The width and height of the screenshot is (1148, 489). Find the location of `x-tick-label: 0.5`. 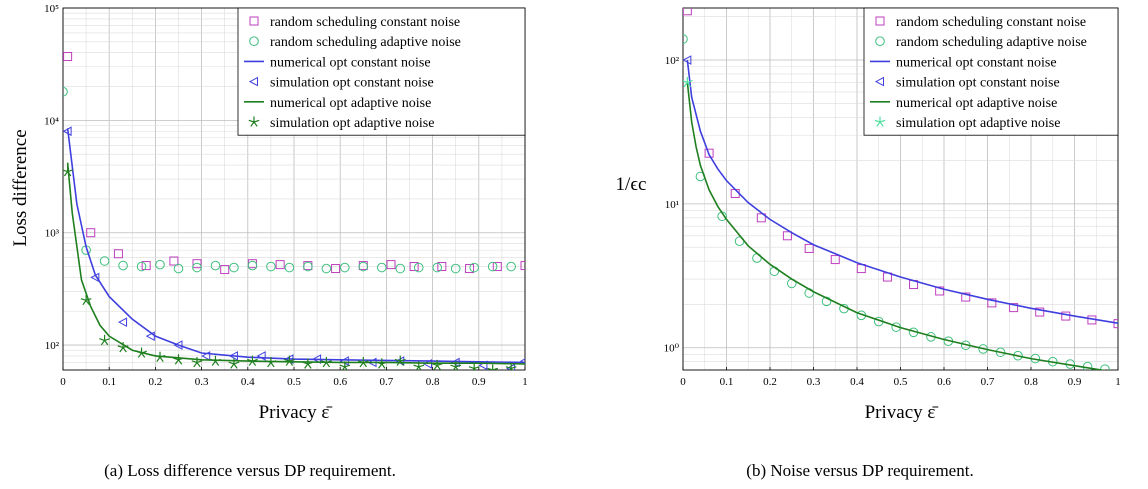

x-tick-label: 0.5 is located at coordinates (294, 382).